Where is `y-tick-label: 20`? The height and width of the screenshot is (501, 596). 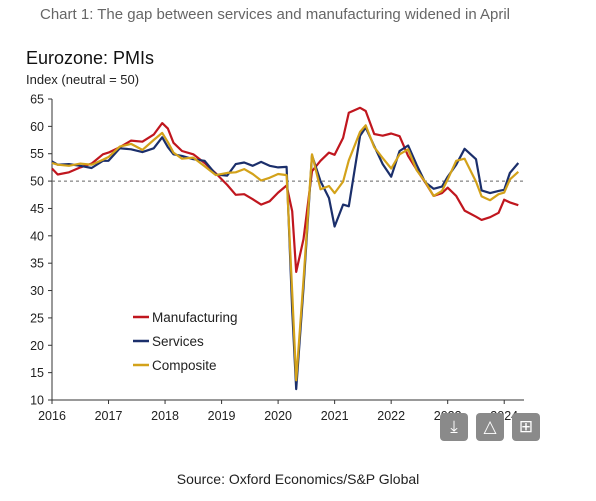
y-tick-label: 20 is located at coordinates (37, 346).